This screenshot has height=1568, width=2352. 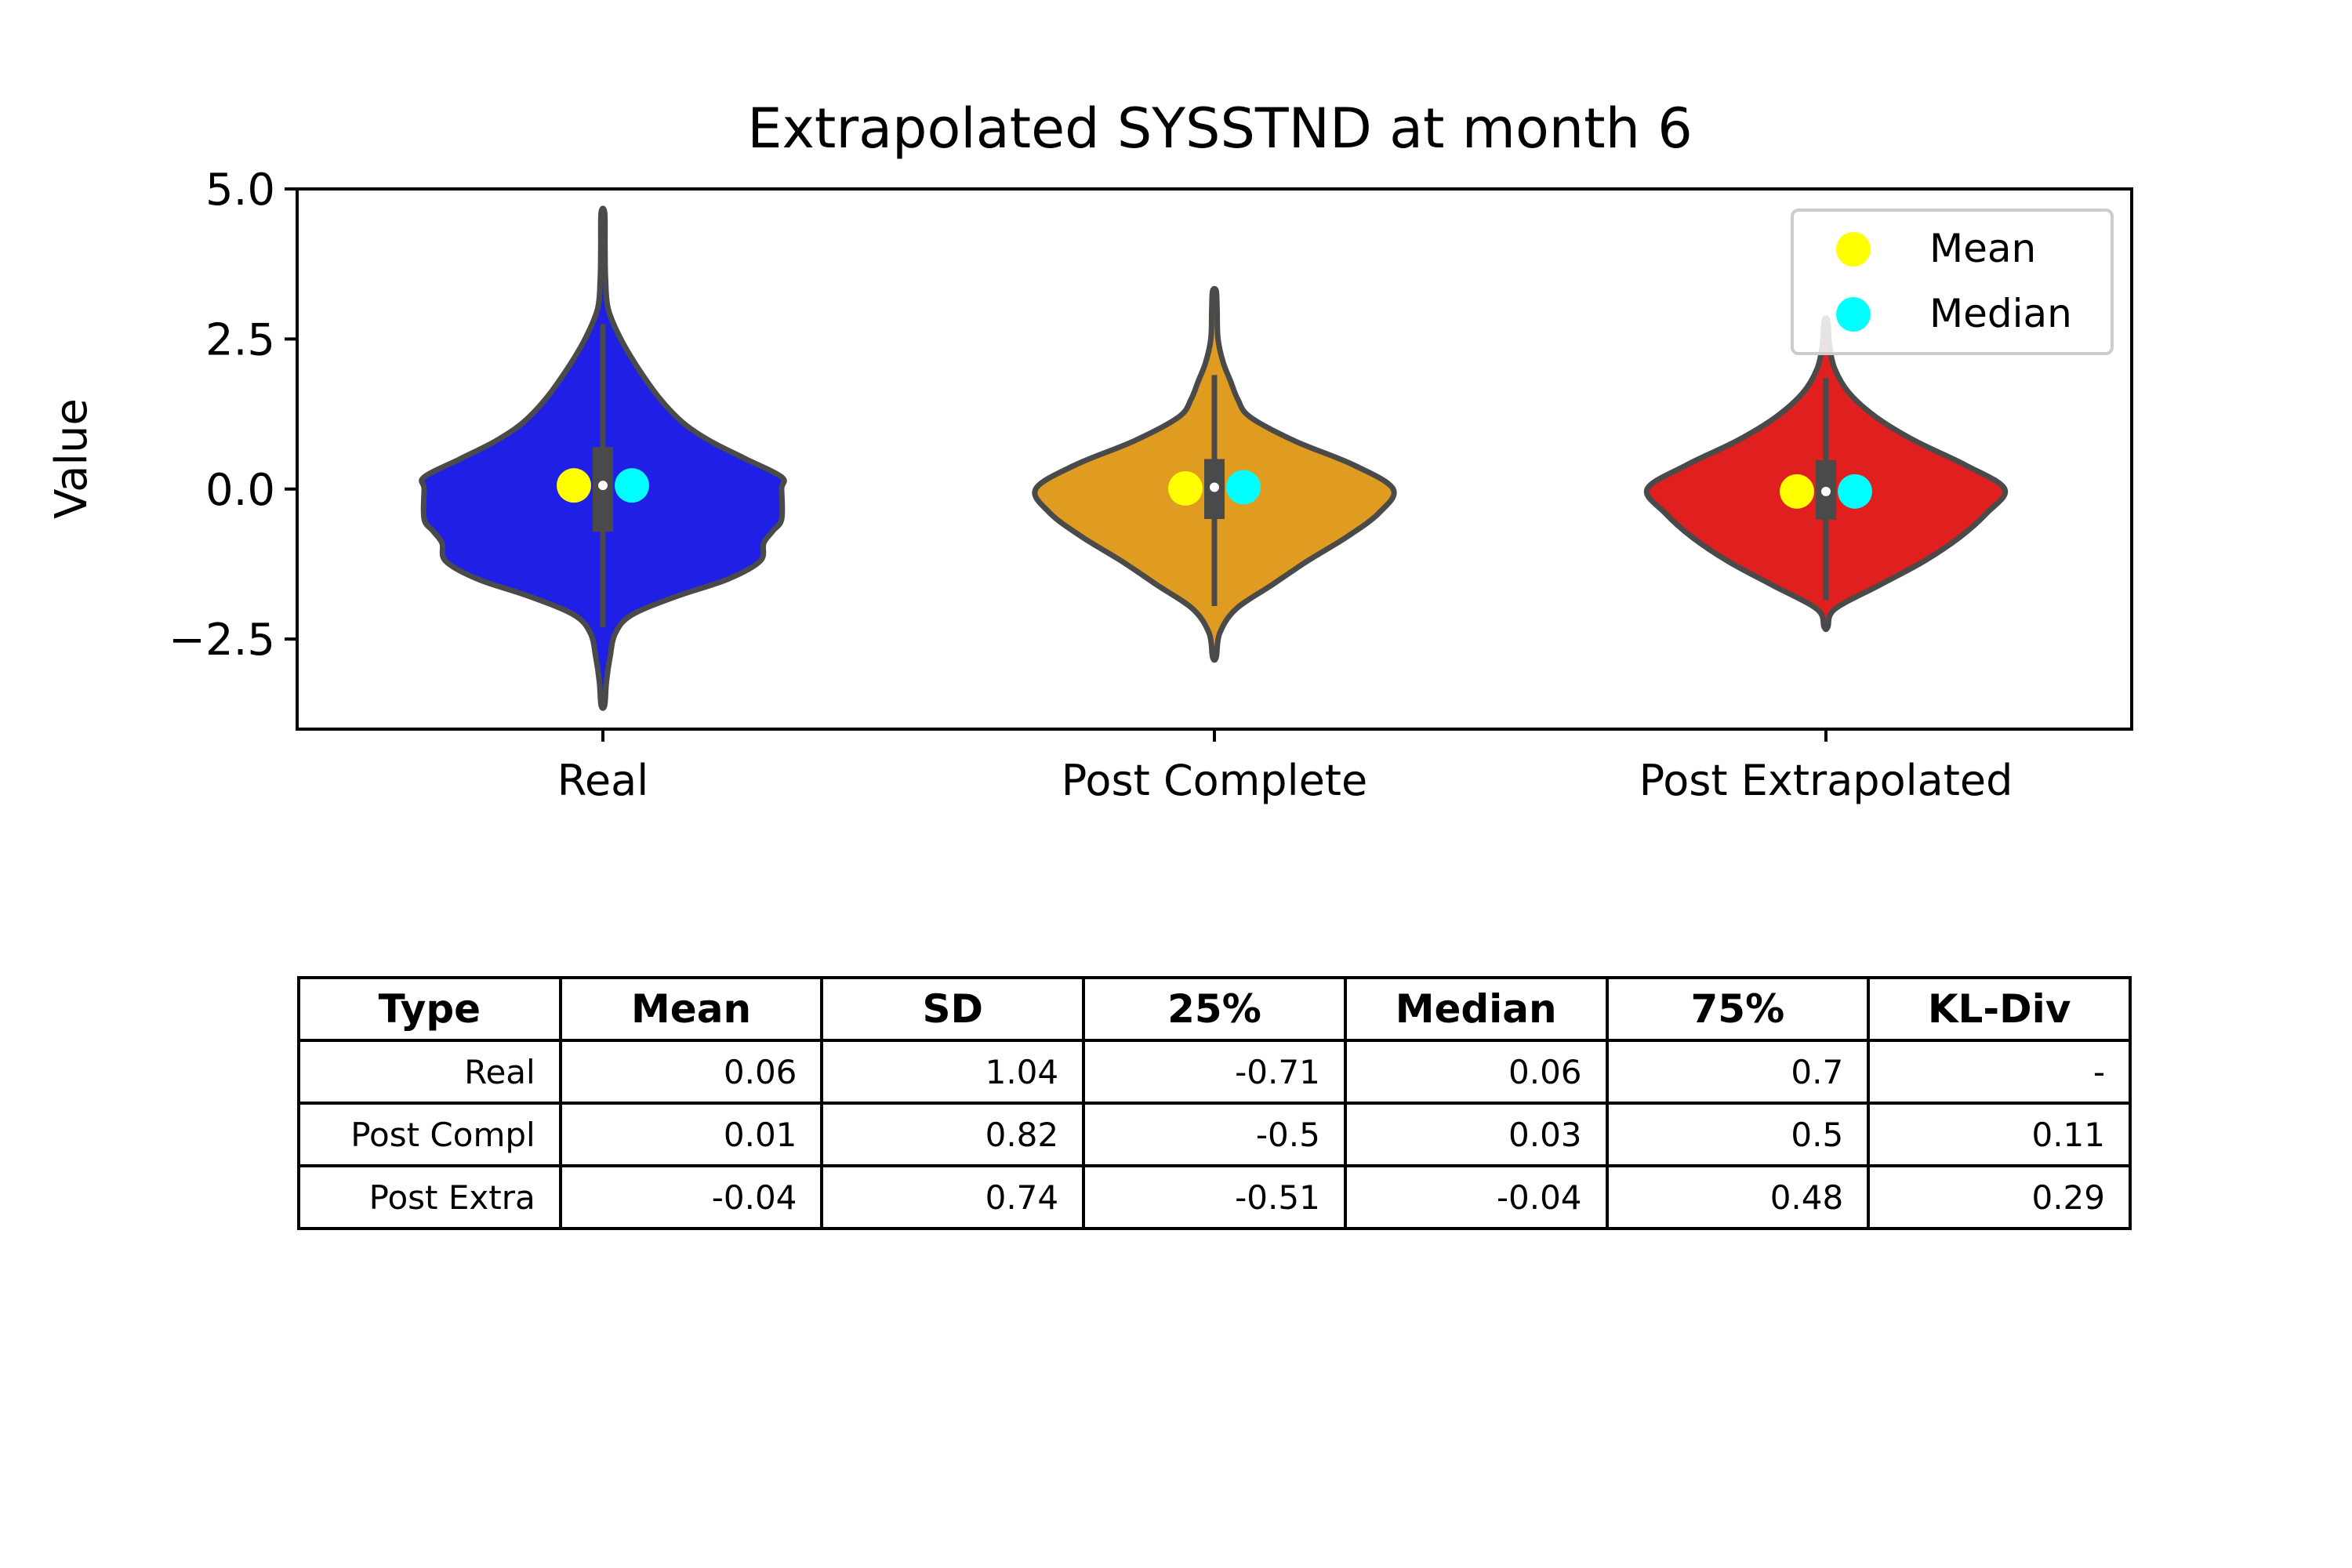 What do you see at coordinates (240, 491) in the screenshot?
I see `y-tick-label: 0.0` at bounding box center [240, 491].